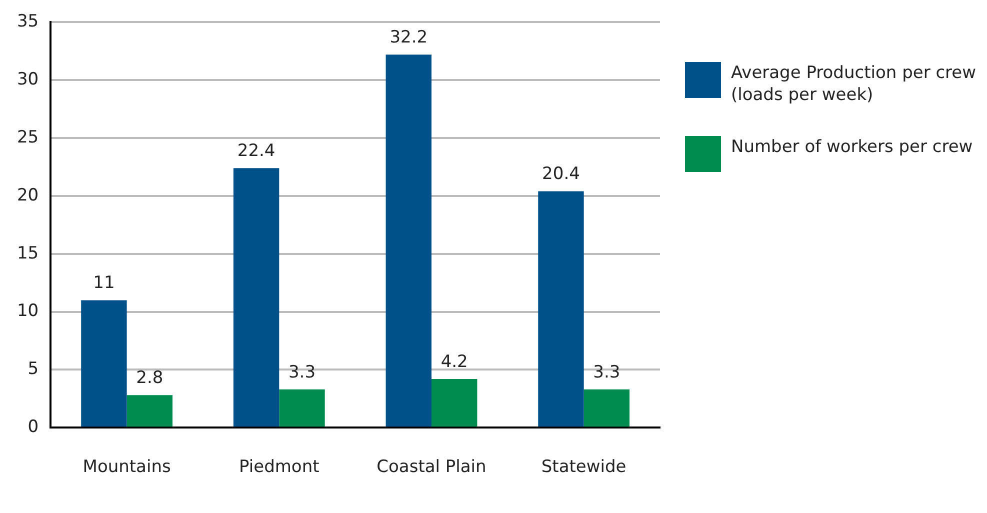 This screenshot has width=987, height=513. What do you see at coordinates (561, 174) in the screenshot?
I see `data-label: 20.4` at bounding box center [561, 174].